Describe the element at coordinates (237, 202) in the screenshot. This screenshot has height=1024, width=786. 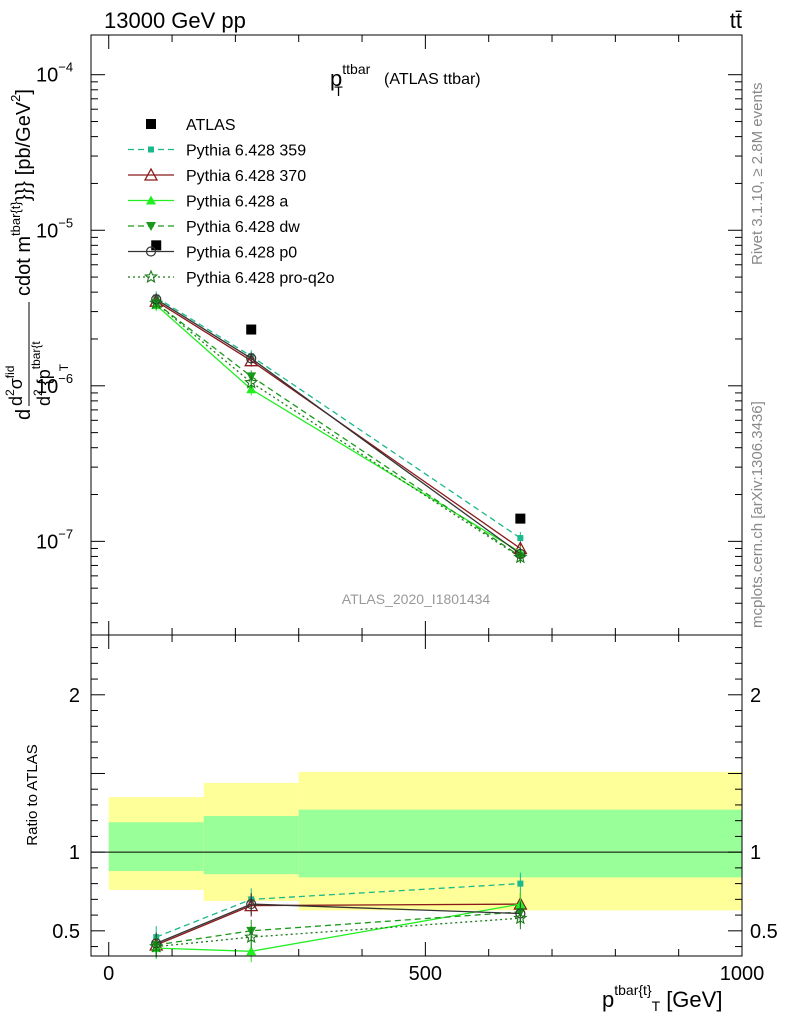
I see `legend-label: Pythia 6.428 a` at that location.